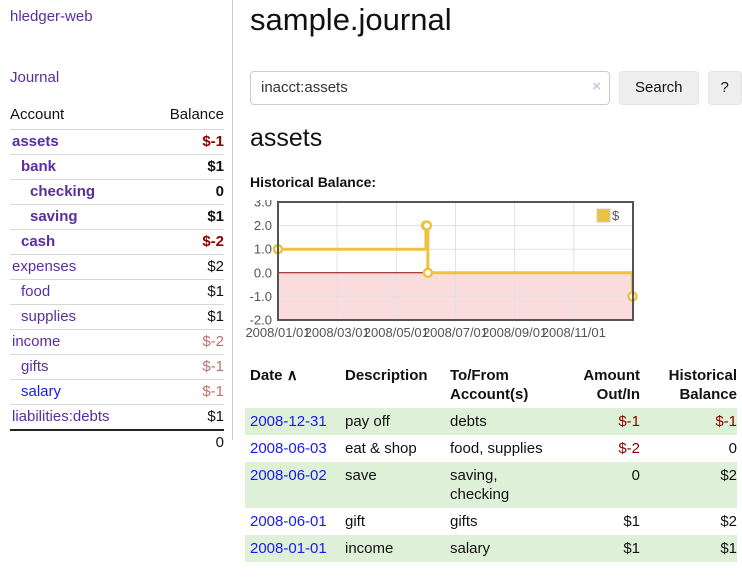  Describe the element at coordinates (464, 522) in the screenshot. I see `transaction-accounts: gifts` at that location.